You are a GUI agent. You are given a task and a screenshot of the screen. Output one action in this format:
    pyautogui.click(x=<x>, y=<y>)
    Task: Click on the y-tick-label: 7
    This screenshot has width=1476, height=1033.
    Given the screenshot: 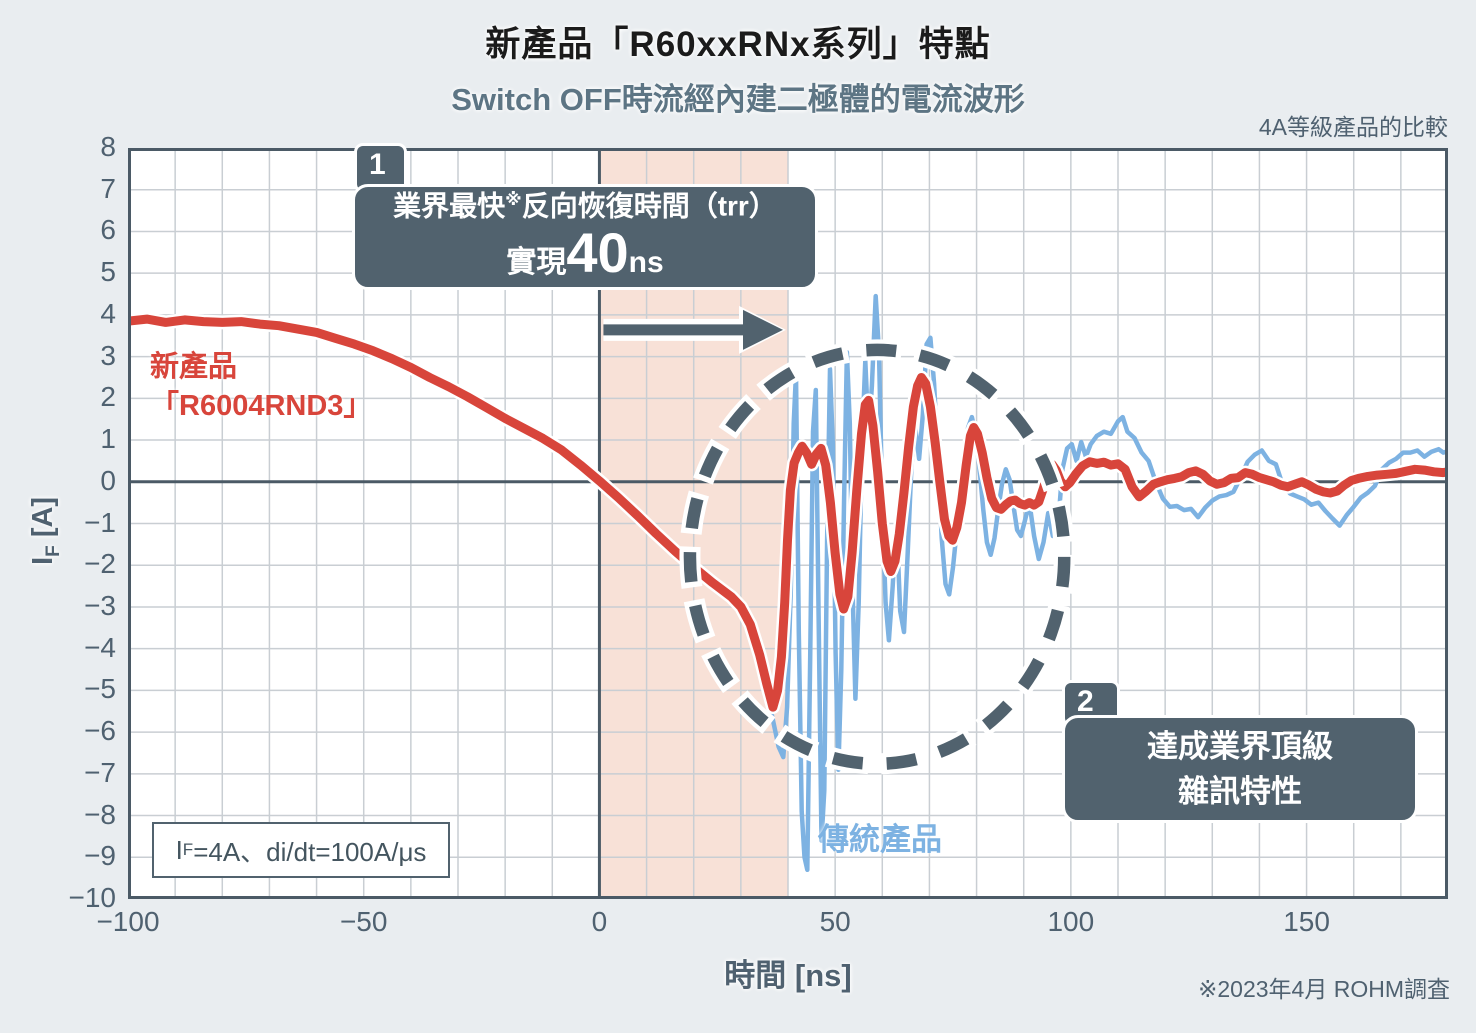 What is the action you would take?
    pyautogui.click(x=108, y=188)
    